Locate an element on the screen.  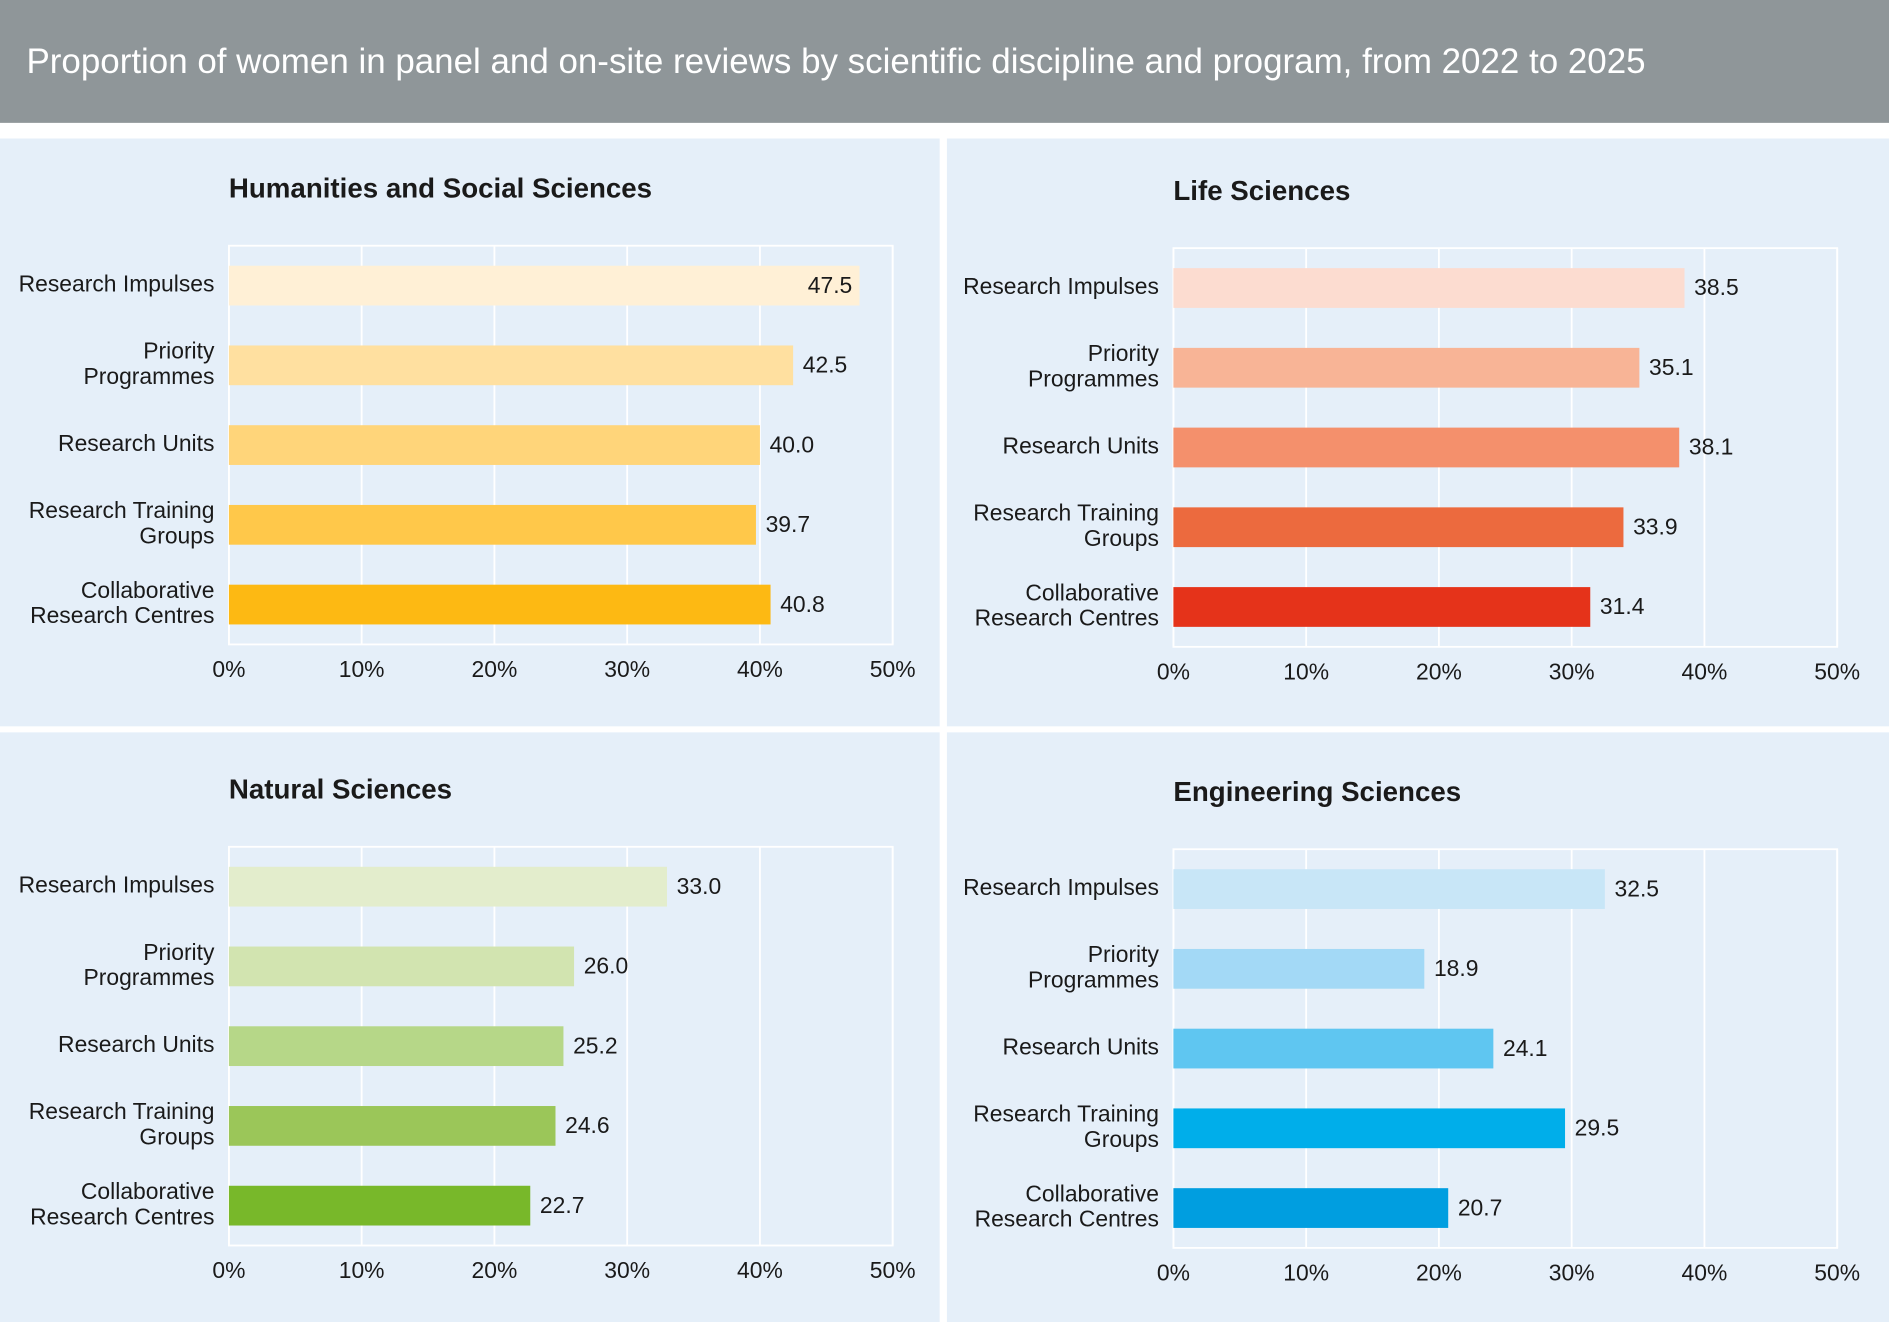
value-label: 38.1 is located at coordinates (1711, 447).